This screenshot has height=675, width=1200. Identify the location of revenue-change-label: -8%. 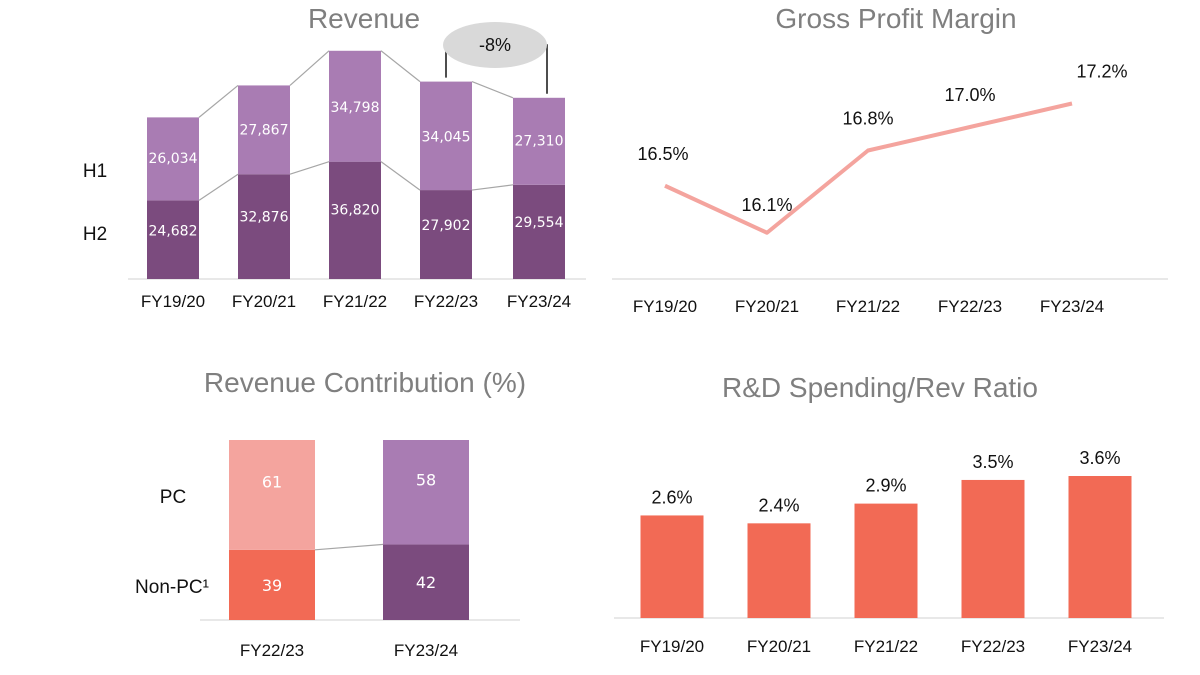
(495, 45).